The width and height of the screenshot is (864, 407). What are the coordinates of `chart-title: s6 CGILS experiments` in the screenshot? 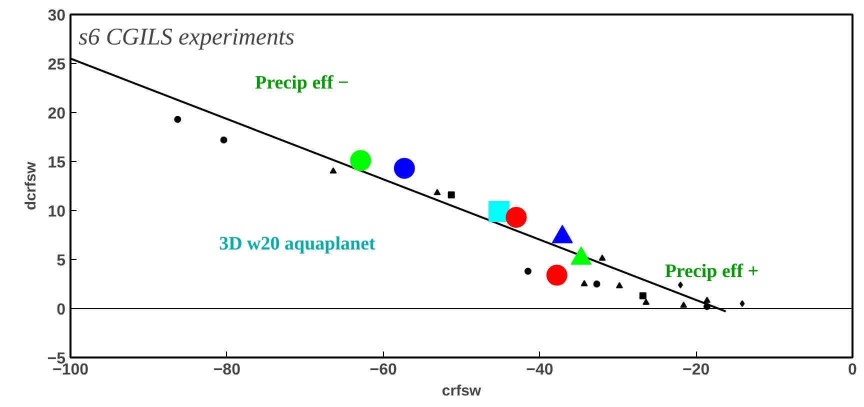 It's located at (186, 37).